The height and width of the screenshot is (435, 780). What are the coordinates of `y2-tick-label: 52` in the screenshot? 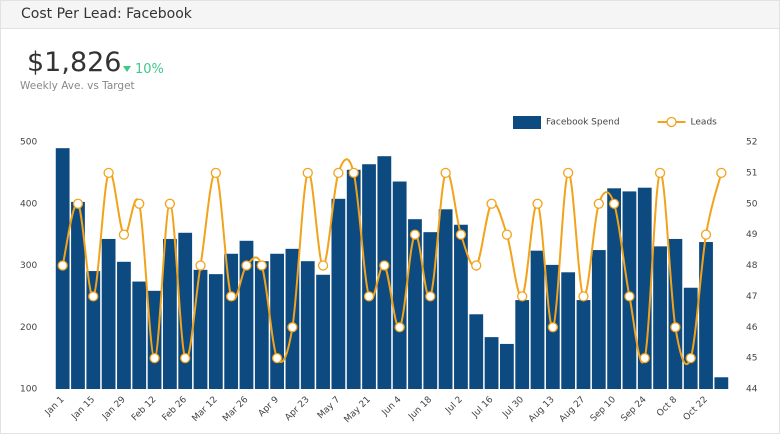 It's located at (751, 143).